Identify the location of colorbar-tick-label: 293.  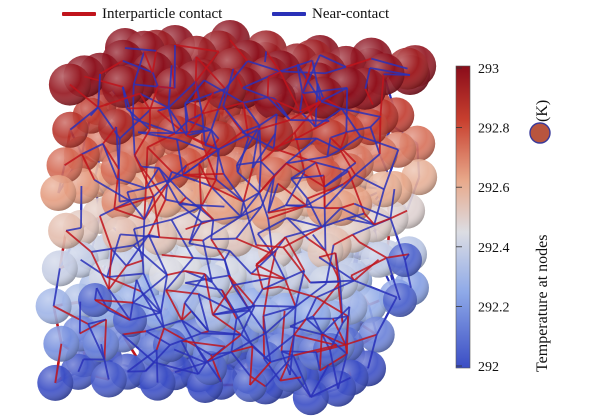
(488, 69).